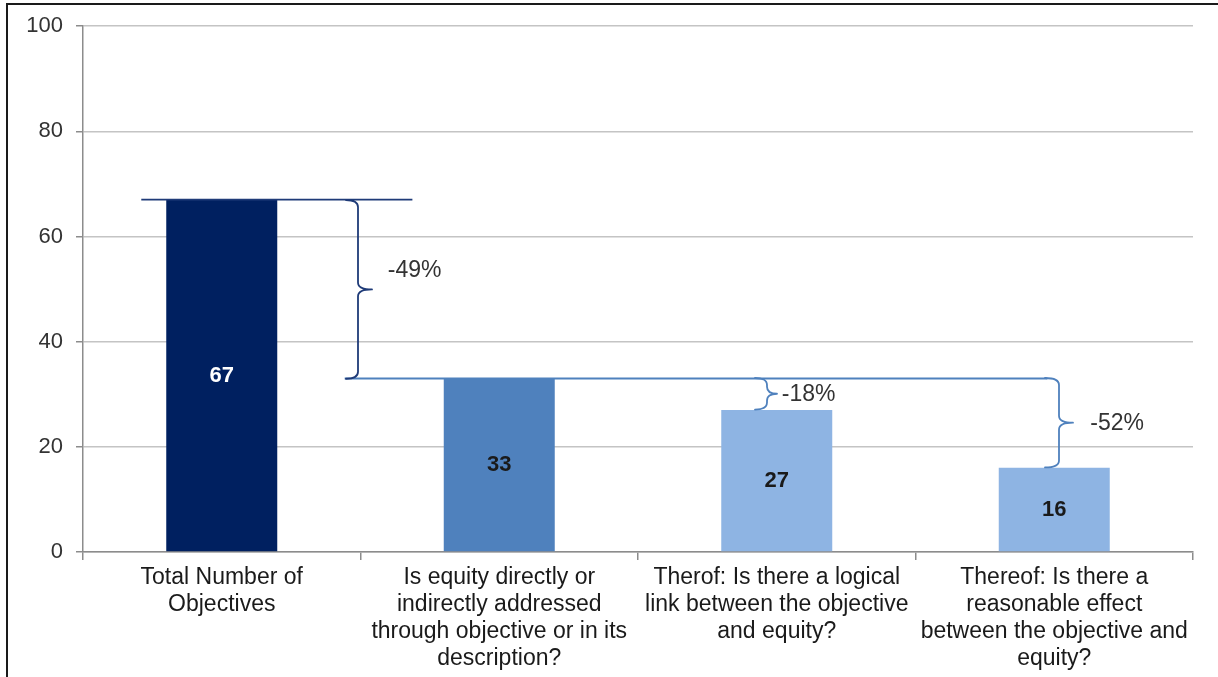 The width and height of the screenshot is (1218, 677). I want to click on y-tick-label: 40, so click(50, 340).